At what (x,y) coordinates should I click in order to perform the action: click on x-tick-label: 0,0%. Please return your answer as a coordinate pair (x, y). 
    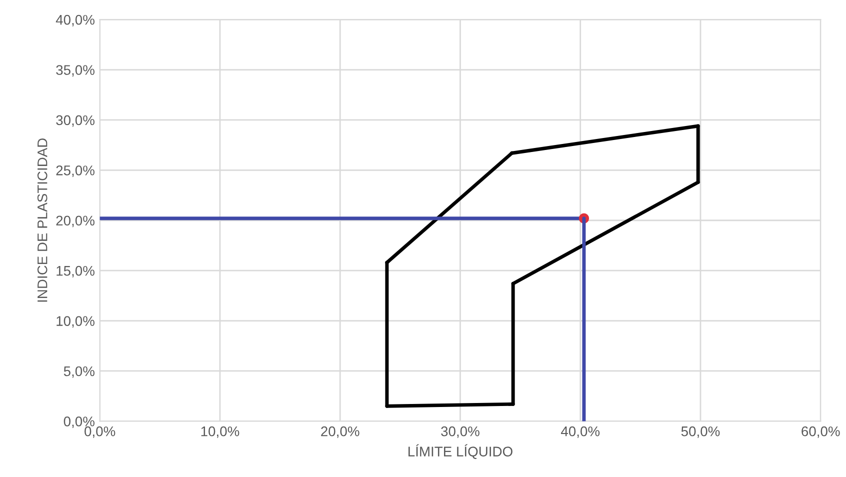
    Looking at the image, I should click on (100, 432).